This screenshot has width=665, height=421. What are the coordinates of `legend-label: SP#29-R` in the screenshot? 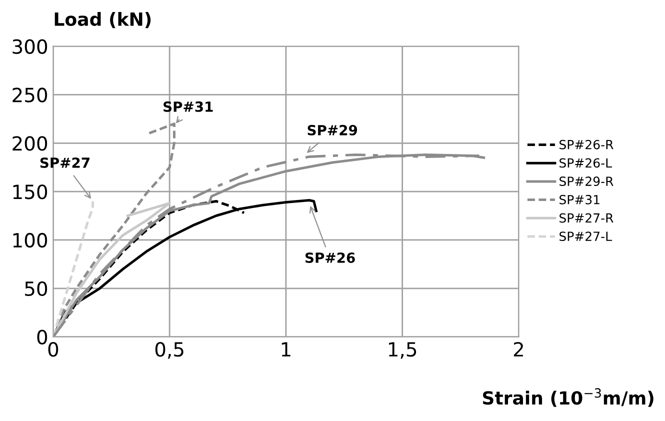 It's located at (587, 181).